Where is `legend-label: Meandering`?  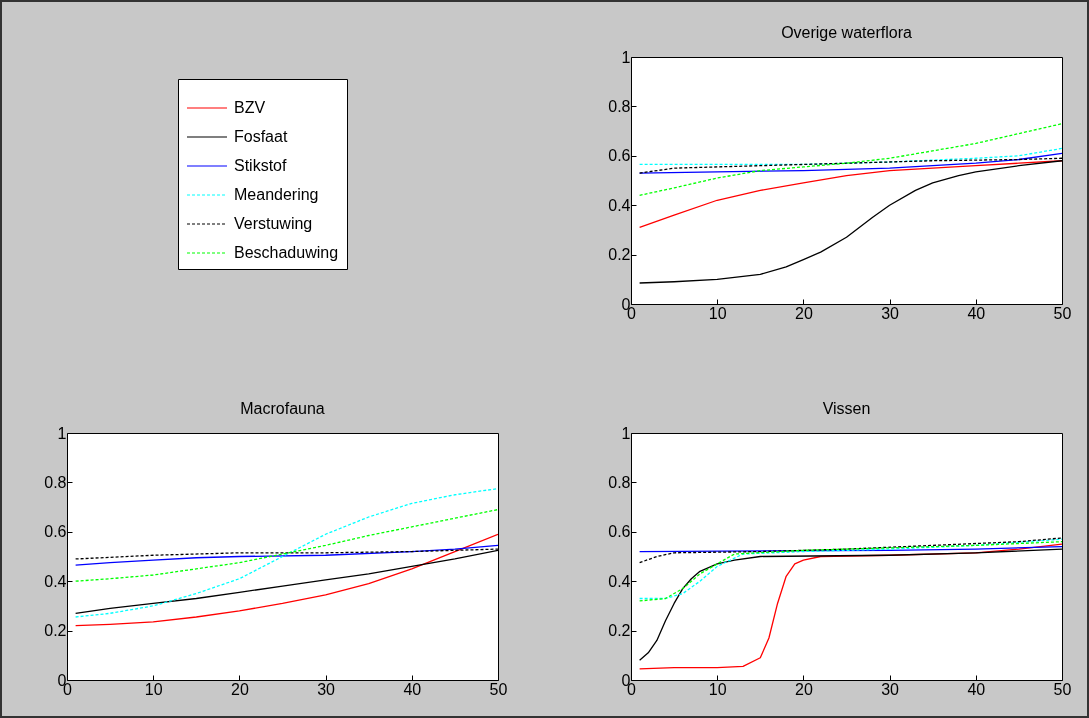
legend-label: Meandering is located at coordinates (276, 194).